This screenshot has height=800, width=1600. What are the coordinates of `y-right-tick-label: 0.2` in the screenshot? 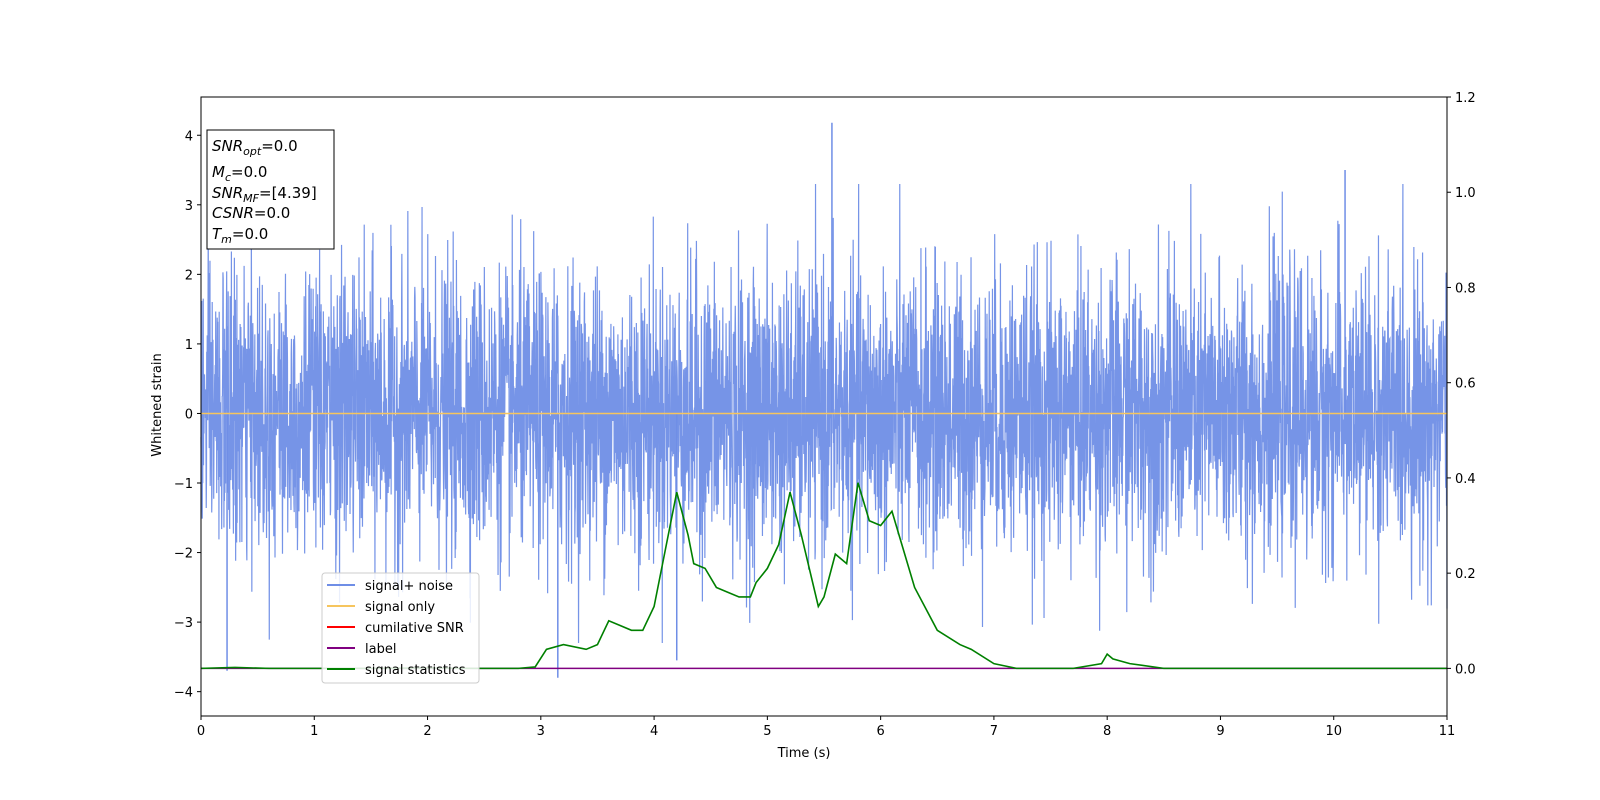 It's located at (1465, 574).